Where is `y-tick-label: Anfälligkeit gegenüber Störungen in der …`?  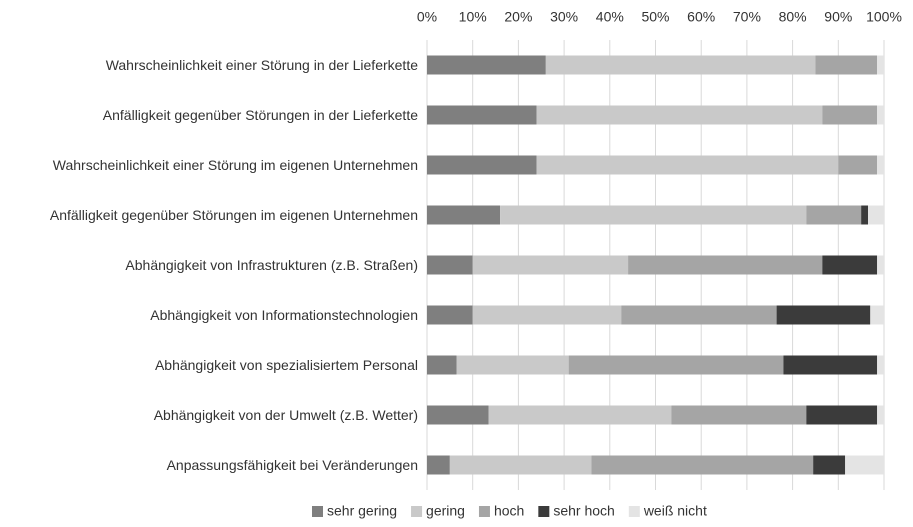
y-tick-label: Anfälligkeit gegenüber Störungen in der … is located at coordinates (260, 114).